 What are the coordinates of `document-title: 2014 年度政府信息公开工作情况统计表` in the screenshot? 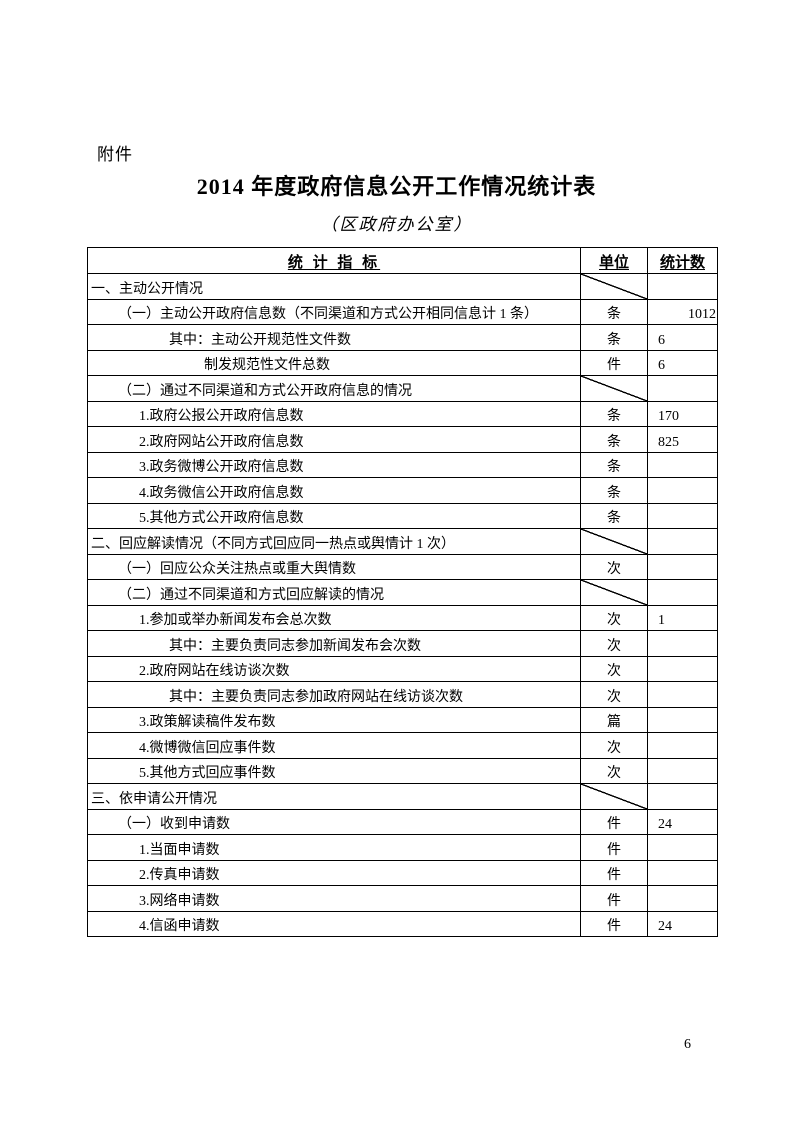 It's located at (396, 186).